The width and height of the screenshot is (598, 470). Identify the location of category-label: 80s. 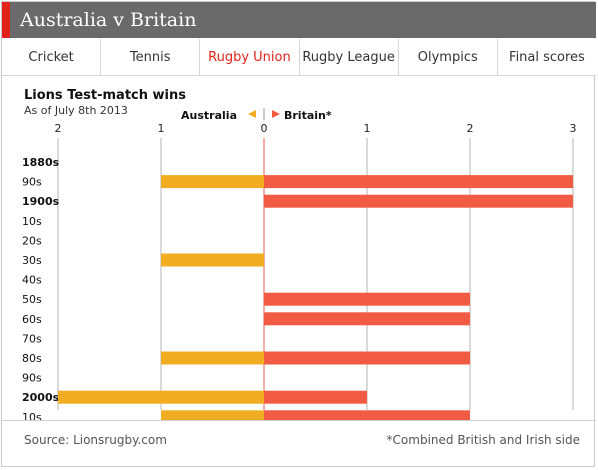
(32, 358).